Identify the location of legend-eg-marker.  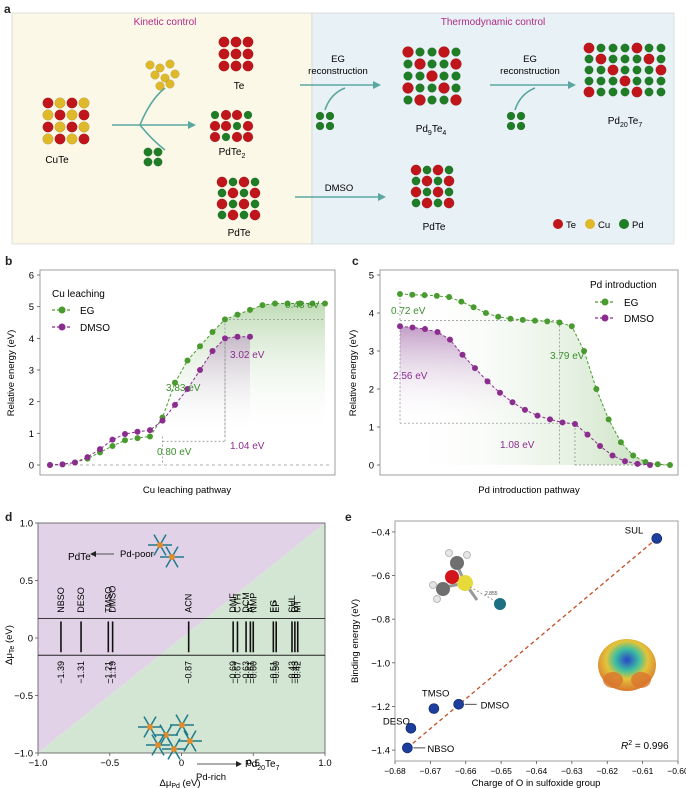
(62, 310).